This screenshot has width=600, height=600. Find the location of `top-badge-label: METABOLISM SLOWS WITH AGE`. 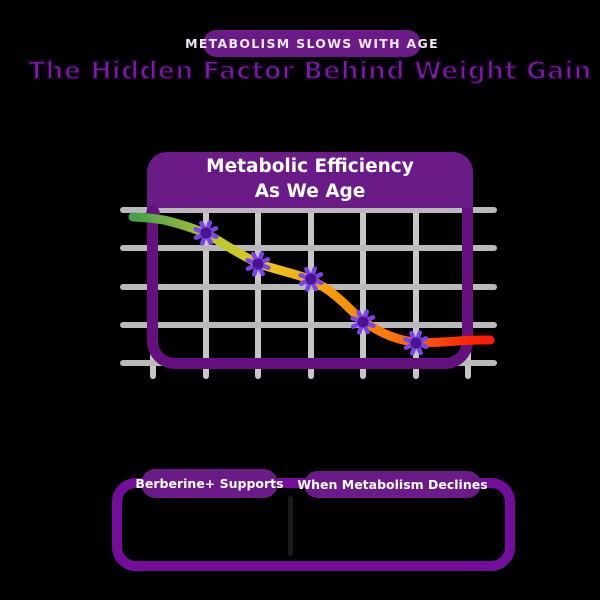

top-badge-label: METABOLISM SLOWS WITH AGE is located at coordinates (312, 43).